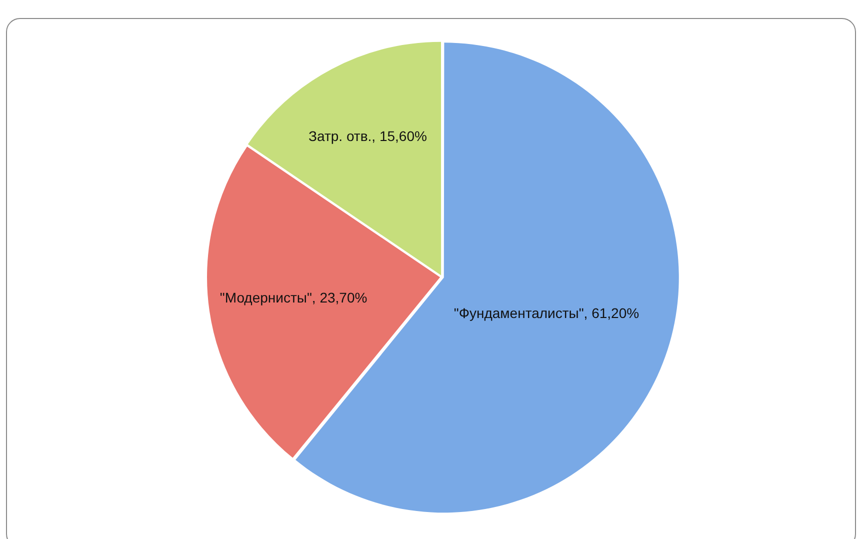 The image size is (864, 539). What do you see at coordinates (547, 313) in the screenshot?
I see `slice-label: "Фундаменталисты", 61,20%` at bounding box center [547, 313].